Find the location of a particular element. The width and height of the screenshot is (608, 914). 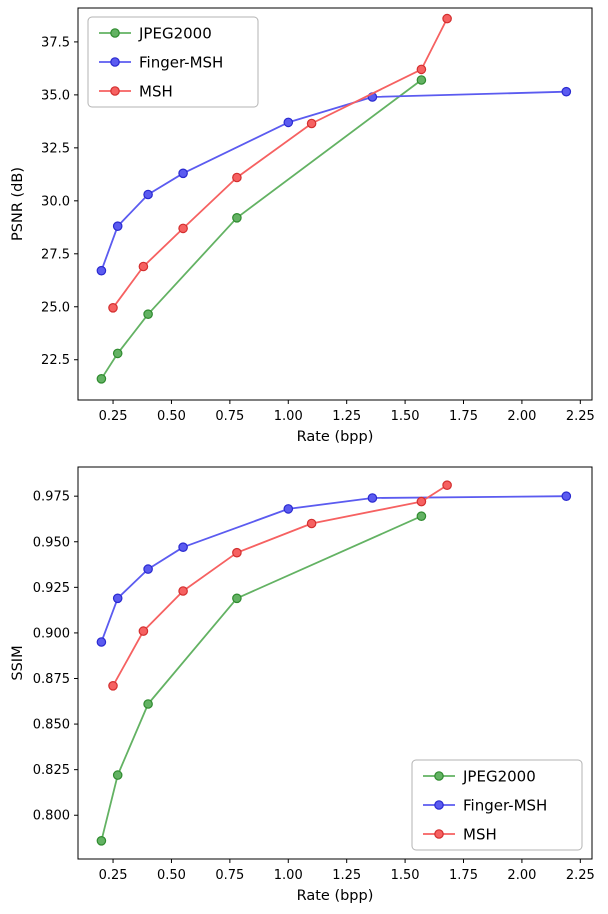

series-line-Finger-MSH is located at coordinates (333, 569).